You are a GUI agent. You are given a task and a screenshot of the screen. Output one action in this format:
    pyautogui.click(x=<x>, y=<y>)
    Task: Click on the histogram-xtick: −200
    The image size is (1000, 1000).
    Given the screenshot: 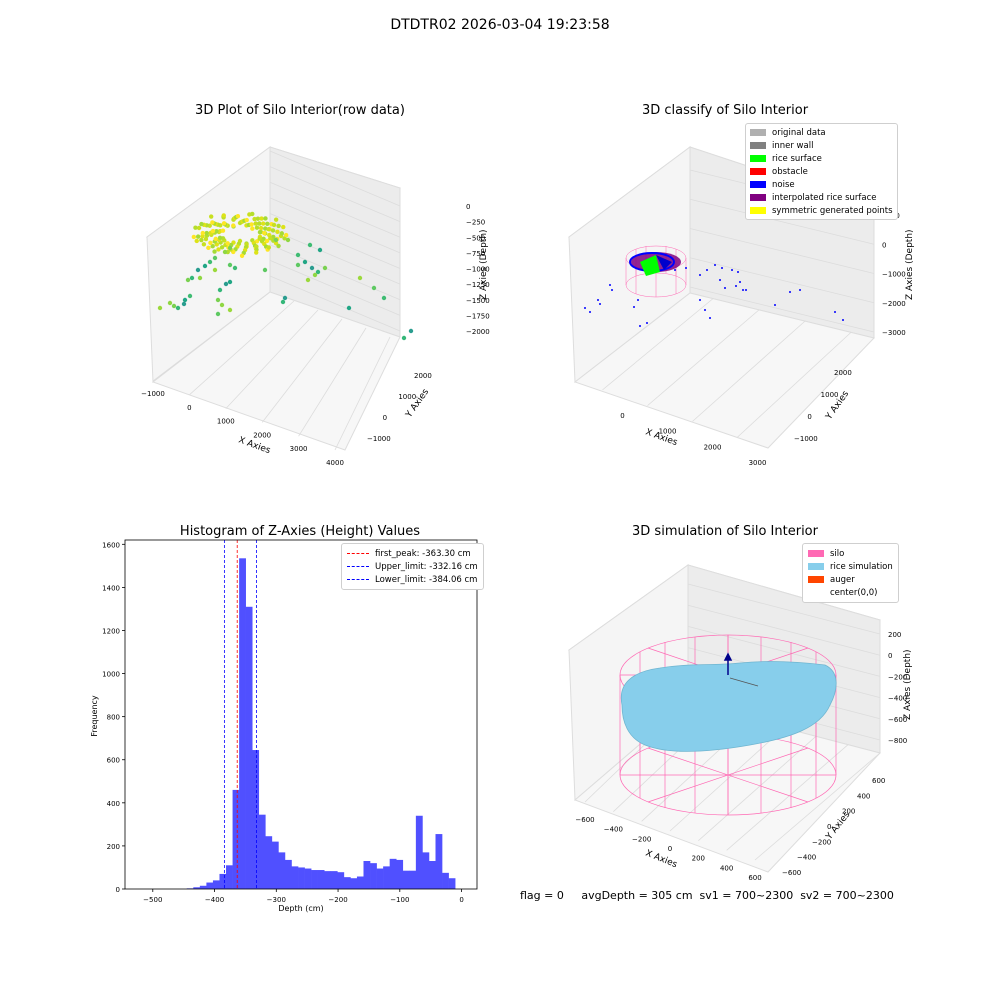 What is the action you would take?
    pyautogui.click(x=337, y=900)
    